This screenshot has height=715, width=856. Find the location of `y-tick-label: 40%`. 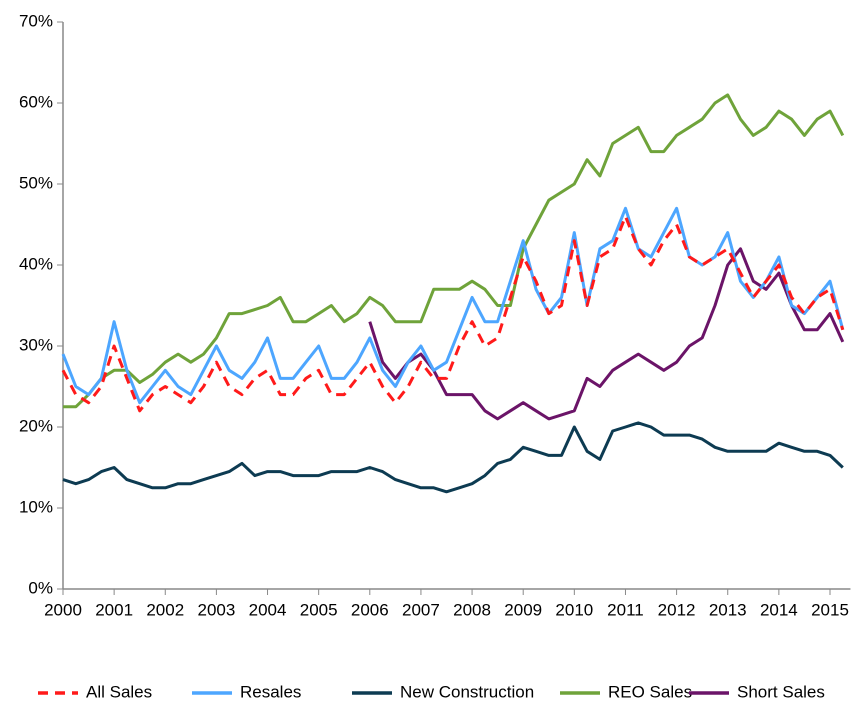

y-tick-label: 40% is located at coordinates (36, 263).